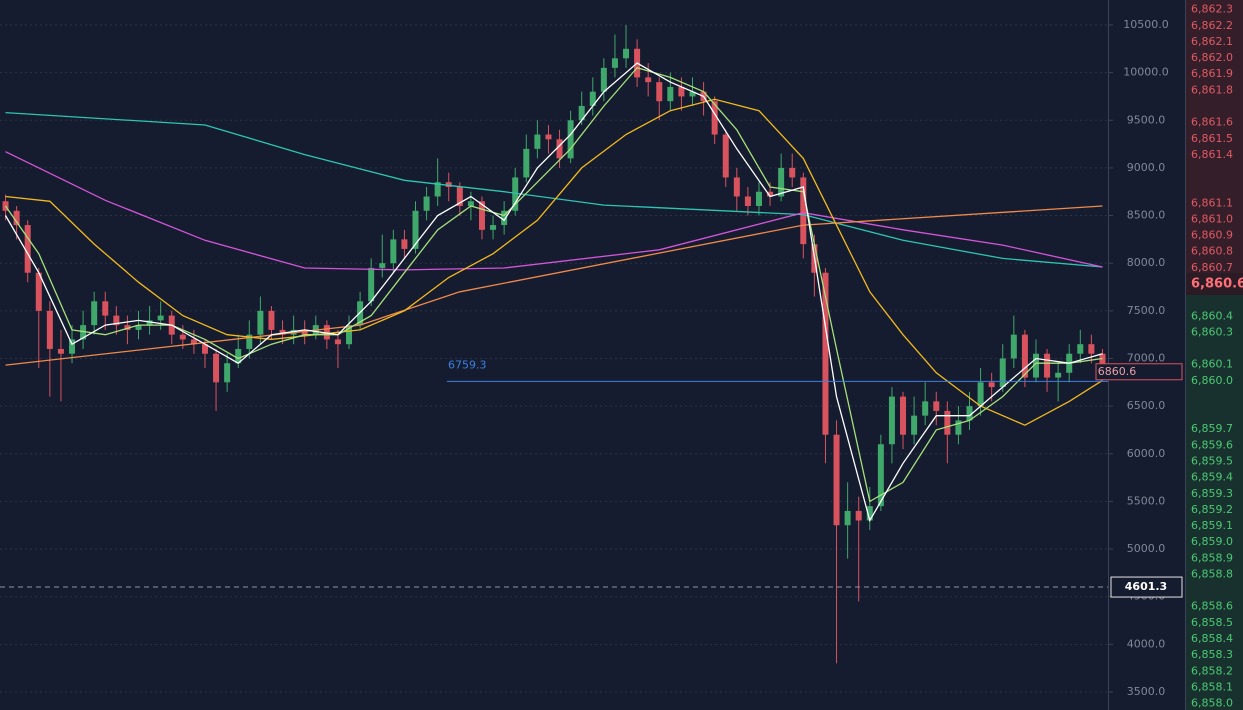 Image resolution: width=1243 pixels, height=710 pixels. I want to click on crosshair-label: 4601.3, so click(1146, 586).